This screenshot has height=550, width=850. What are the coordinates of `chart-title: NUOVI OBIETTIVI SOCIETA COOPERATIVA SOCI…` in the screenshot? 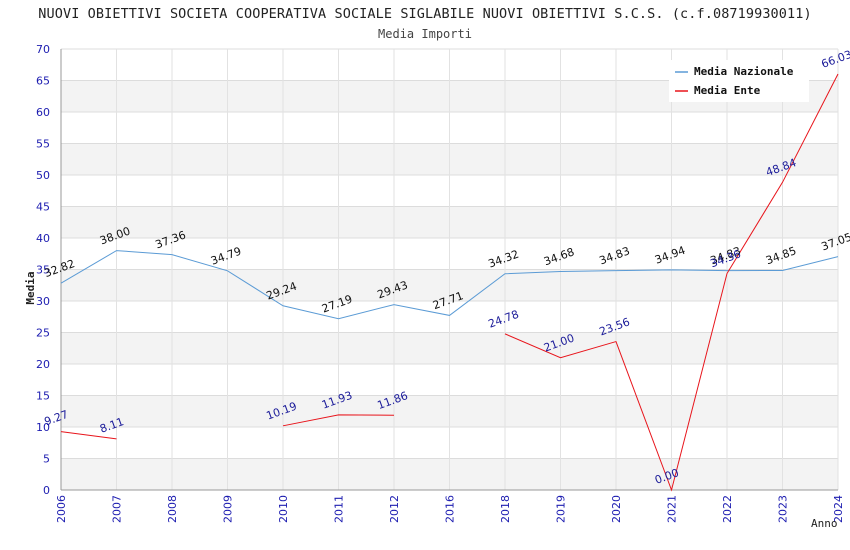 It's located at (425, 14).